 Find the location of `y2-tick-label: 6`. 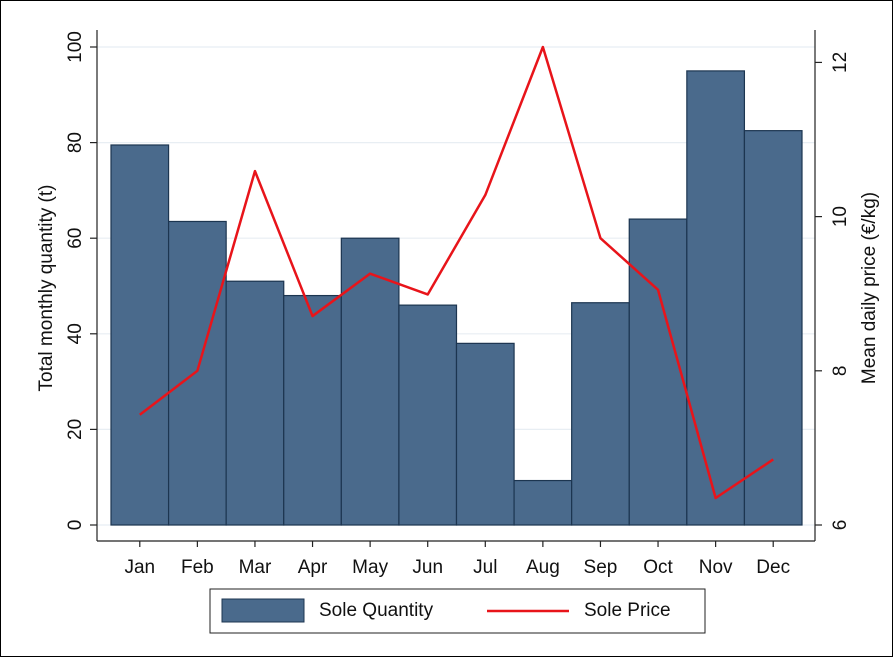

y2-tick-label: 6 is located at coordinates (840, 525).